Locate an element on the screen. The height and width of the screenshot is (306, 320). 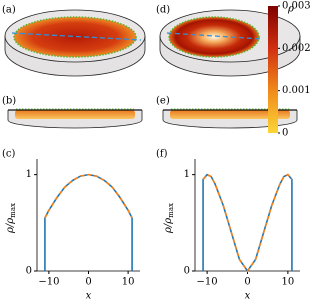
colorbar-label: ρ is located at coordinates (290, 9).